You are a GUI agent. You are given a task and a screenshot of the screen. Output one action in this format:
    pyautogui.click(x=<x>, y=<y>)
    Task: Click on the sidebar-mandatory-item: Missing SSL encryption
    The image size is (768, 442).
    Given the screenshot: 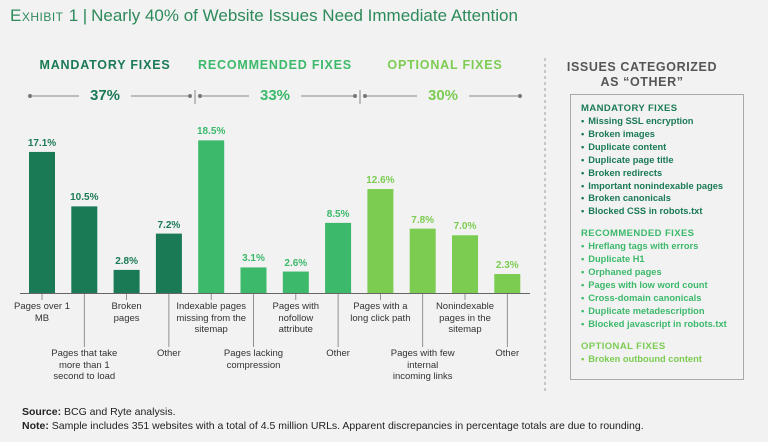 What is the action you would take?
    pyautogui.click(x=658, y=121)
    